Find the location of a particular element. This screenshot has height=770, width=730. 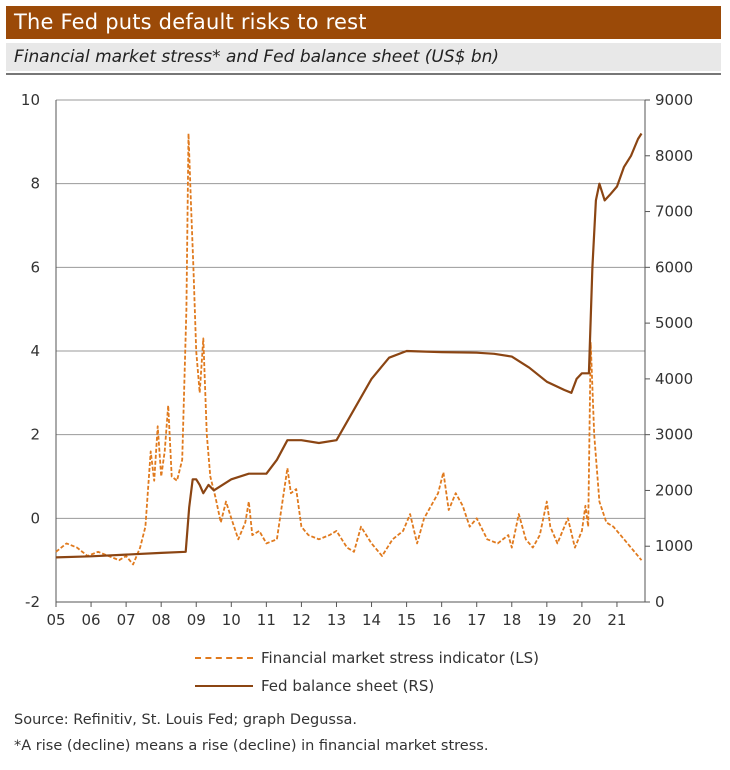

chart-title: The Fed puts default risks to rest is located at coordinates (363, 22).